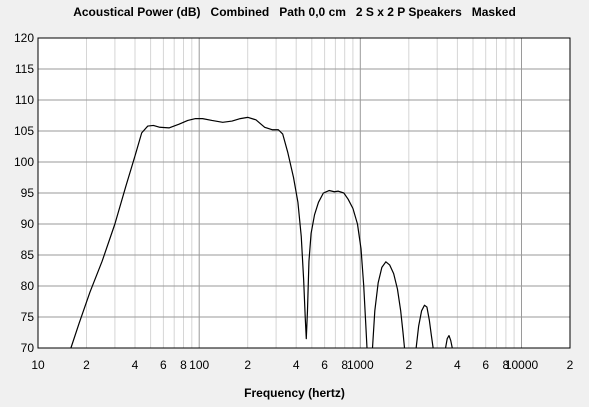 The image size is (589, 407). Describe the element at coordinates (28, 193) in the screenshot. I see `y-tick-label: 95` at that location.